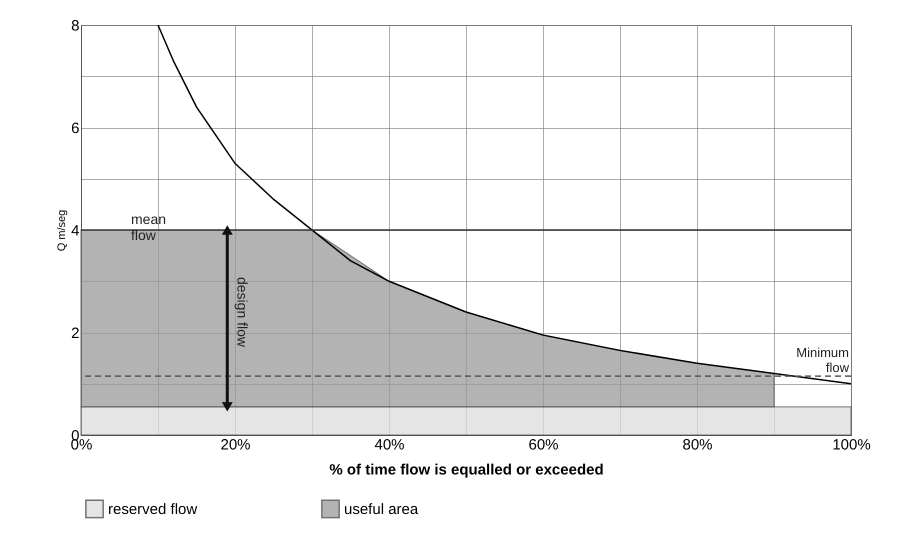 This screenshot has width=897, height=542. I want to click on y-axis-title: Q m/seg, so click(62, 231).